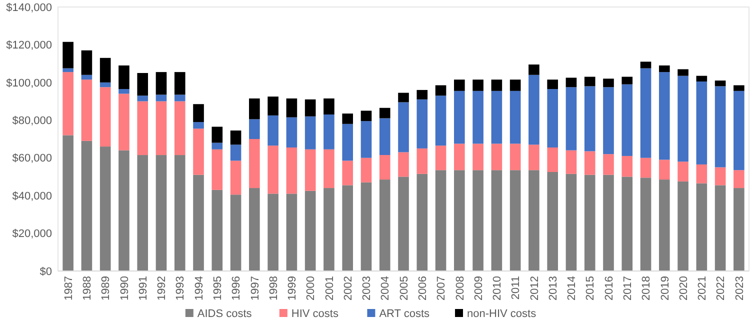  What do you see at coordinates (460, 288) in the screenshot?
I see `x-tick-label: 2008` at bounding box center [460, 288].